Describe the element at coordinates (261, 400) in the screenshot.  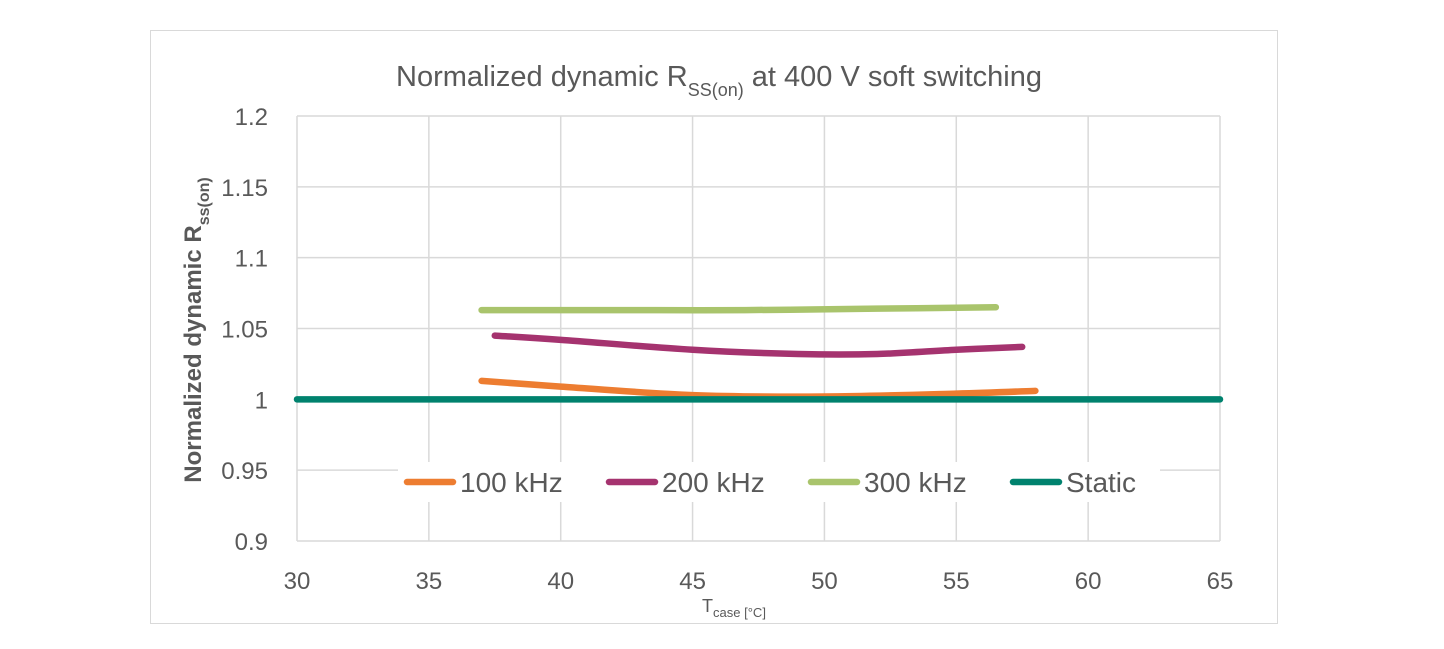
I see `y-tick-label: 1` at that location.